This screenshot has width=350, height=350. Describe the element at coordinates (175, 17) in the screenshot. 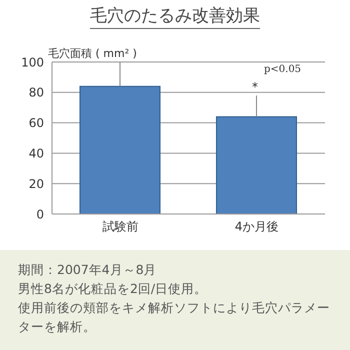

I see `chart-title: 毛穴のたるみ改善効果` at that location.